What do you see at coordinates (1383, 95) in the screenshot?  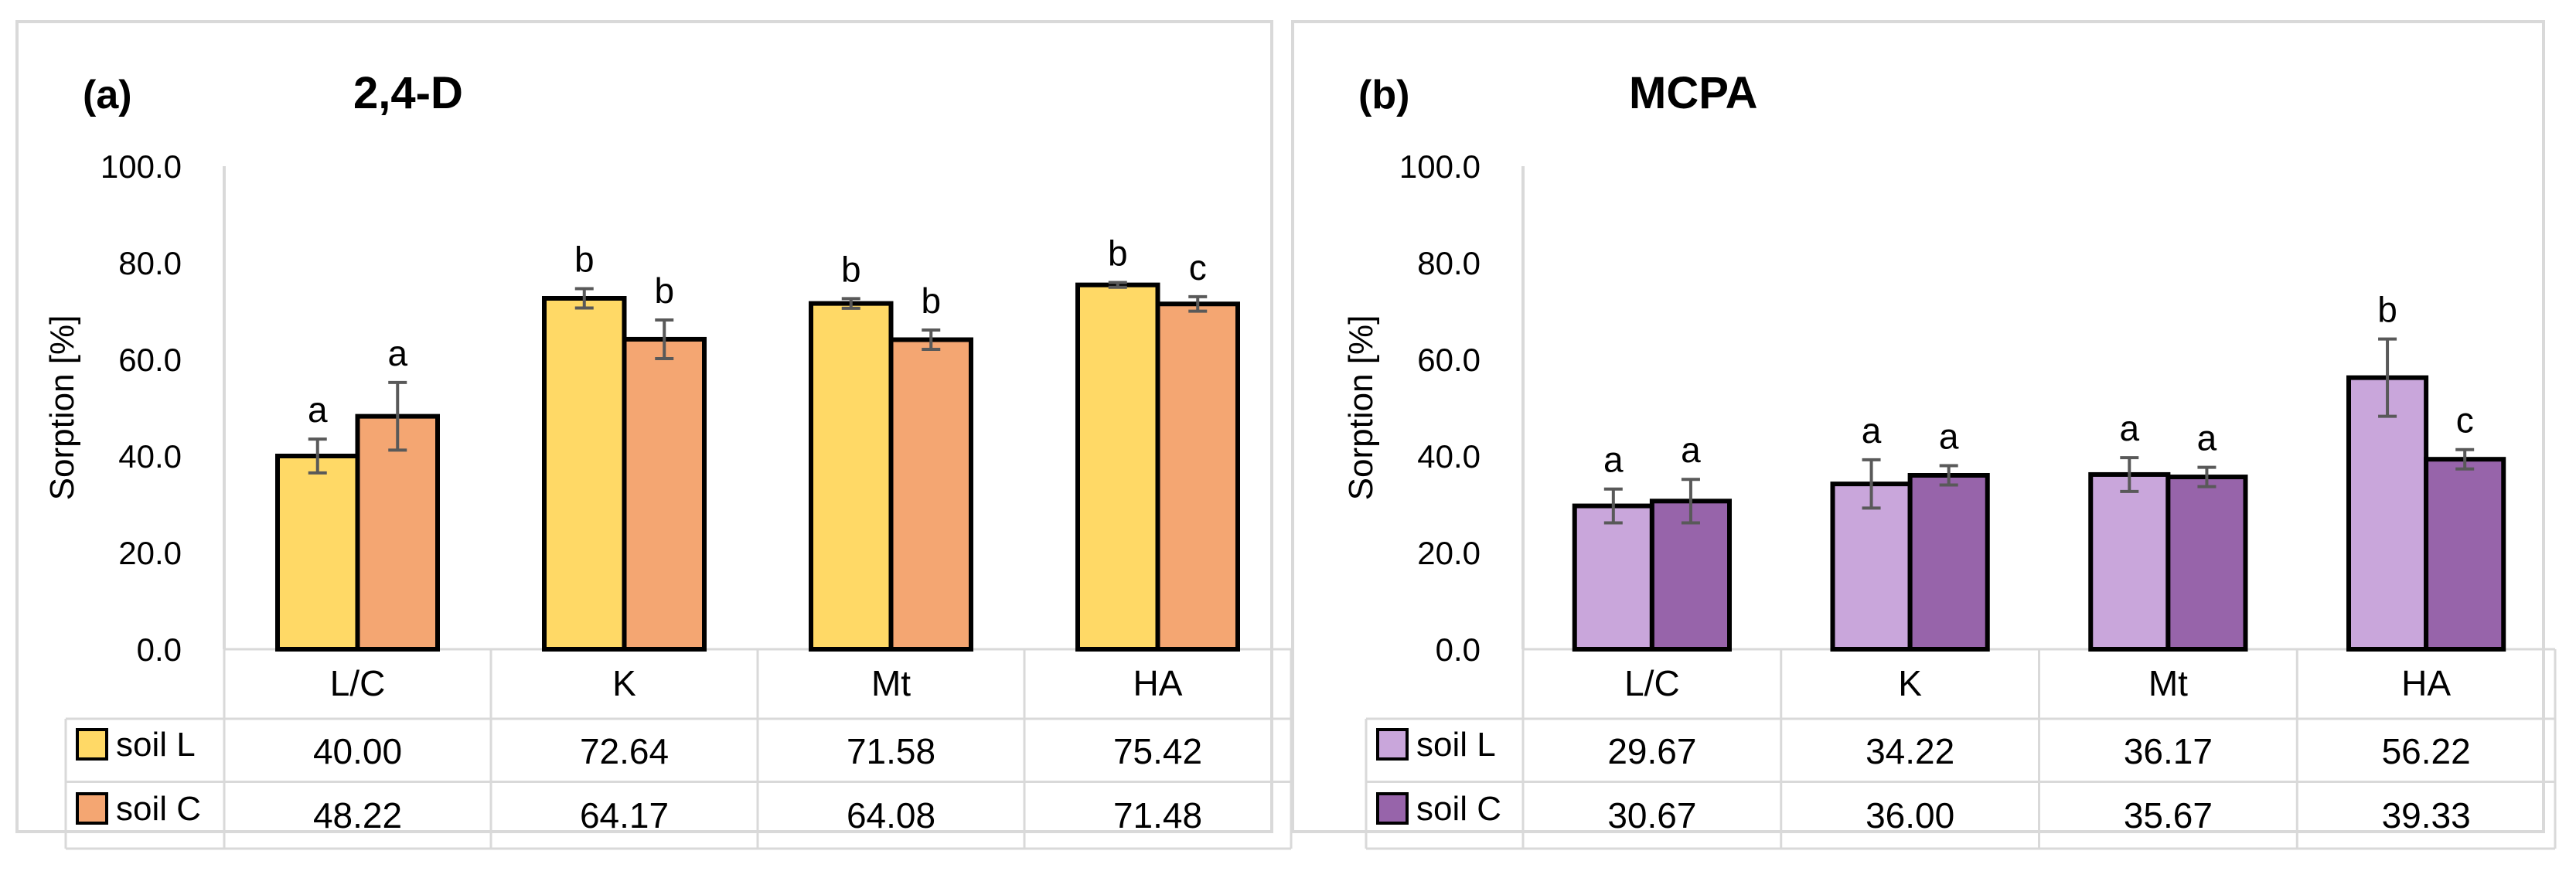 I see `panel-label: (b)` at bounding box center [1383, 95].